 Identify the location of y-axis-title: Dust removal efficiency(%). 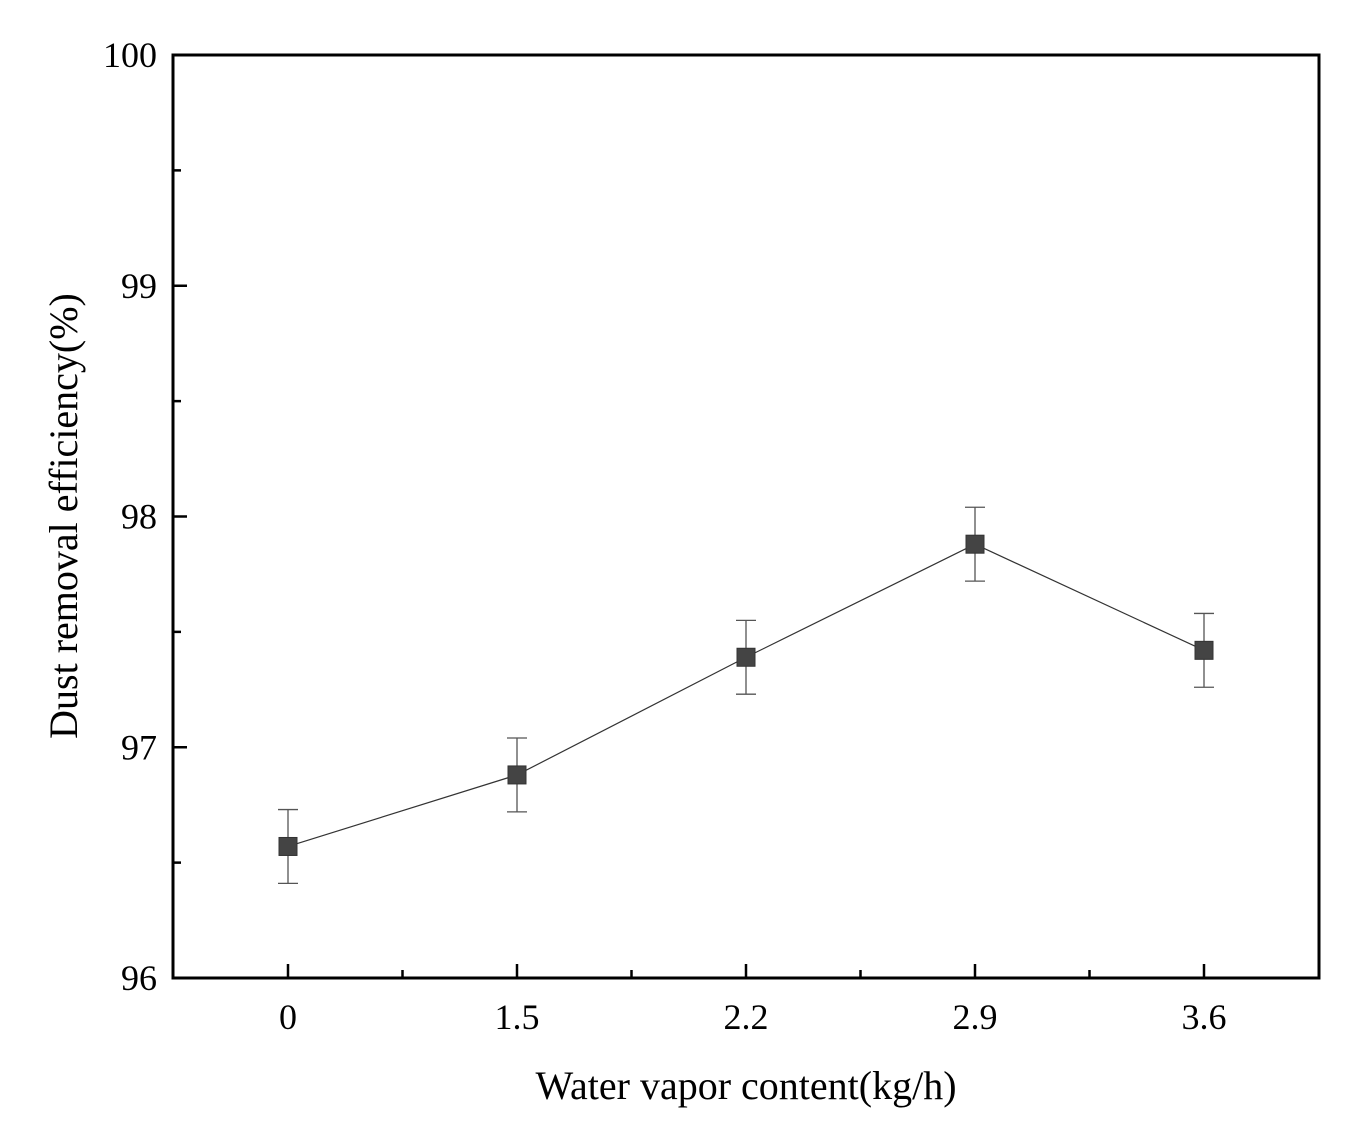
(63, 516).